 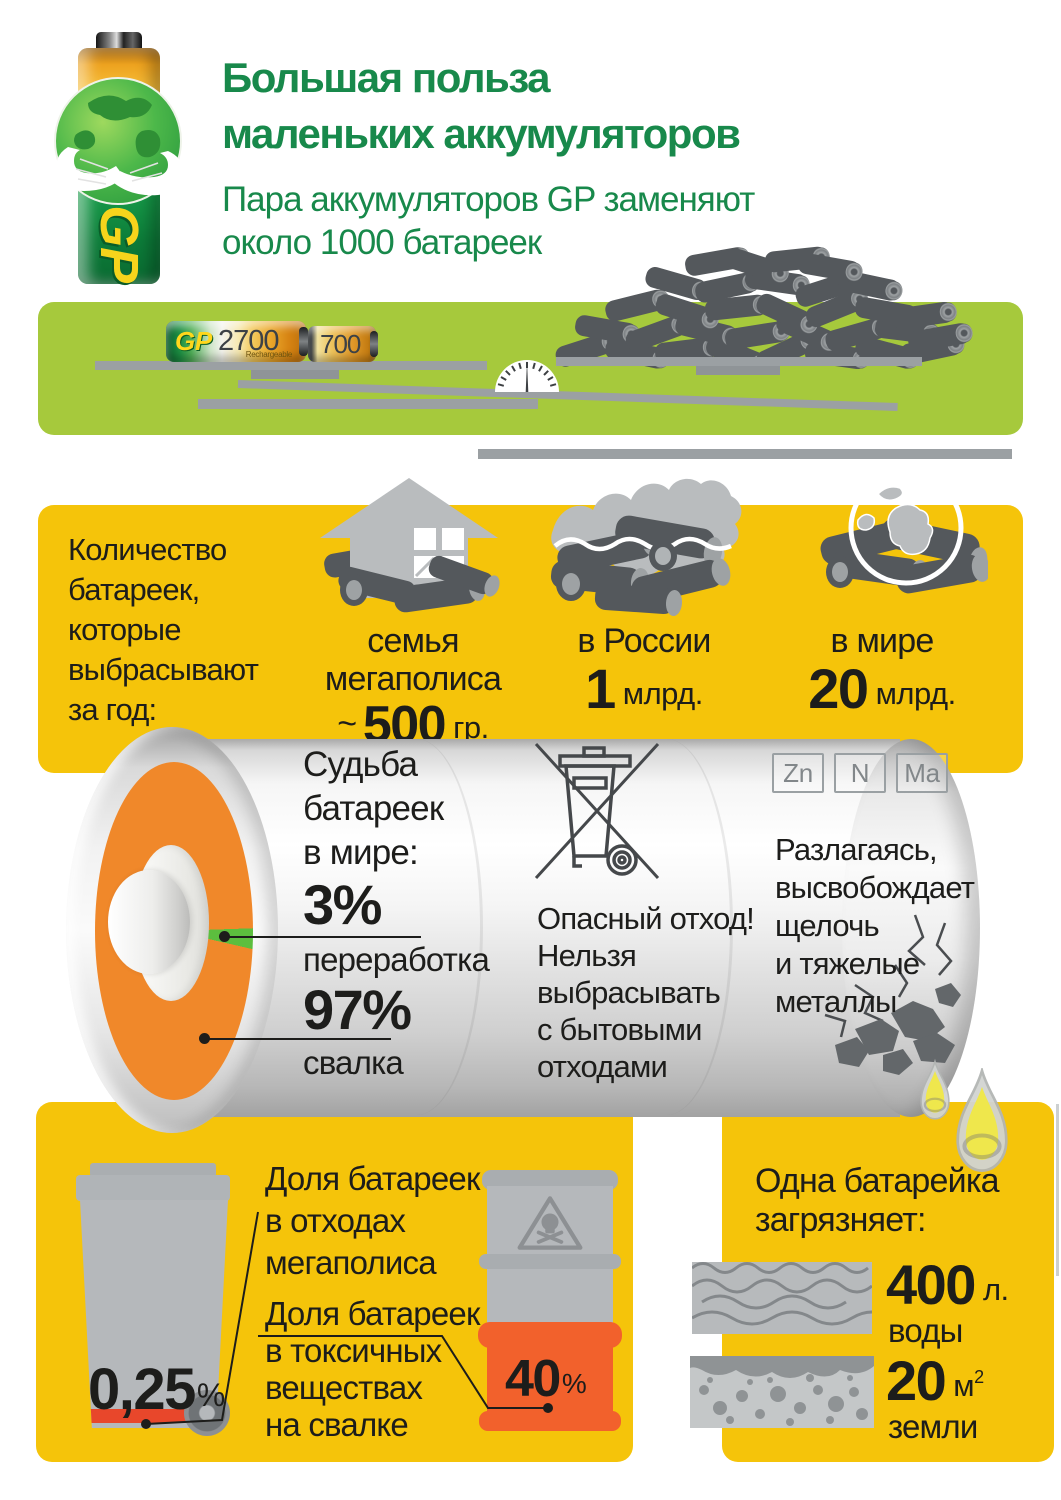 What do you see at coordinates (386, 77) in the screenshot?
I see `title-line-1: Большая польза` at bounding box center [386, 77].